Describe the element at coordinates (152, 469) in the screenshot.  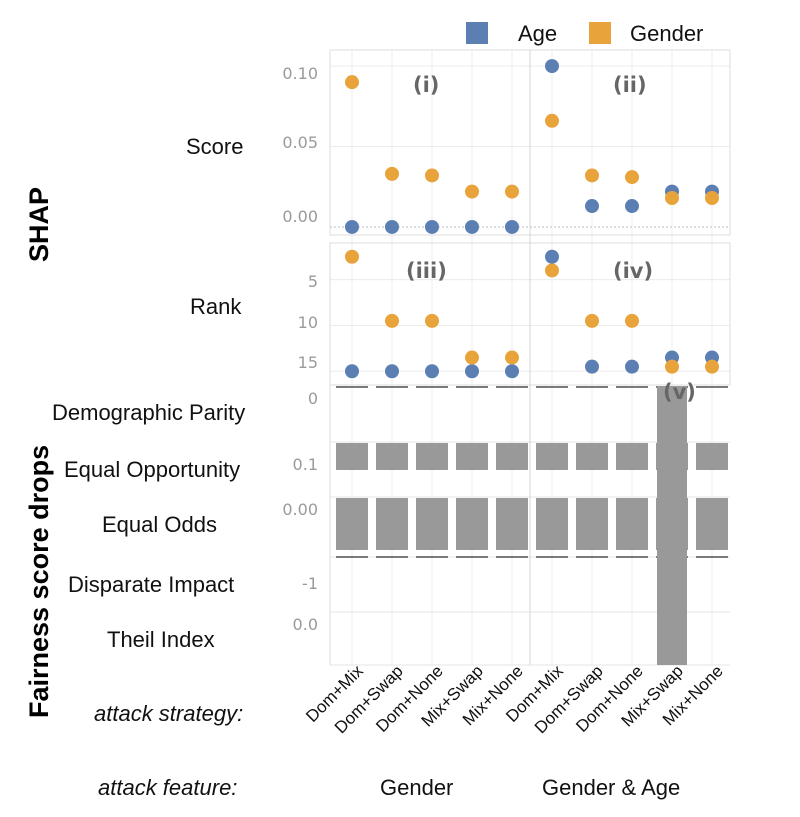
I see `metric-label-equal-opportunity: Equal Opportunity` at that location.